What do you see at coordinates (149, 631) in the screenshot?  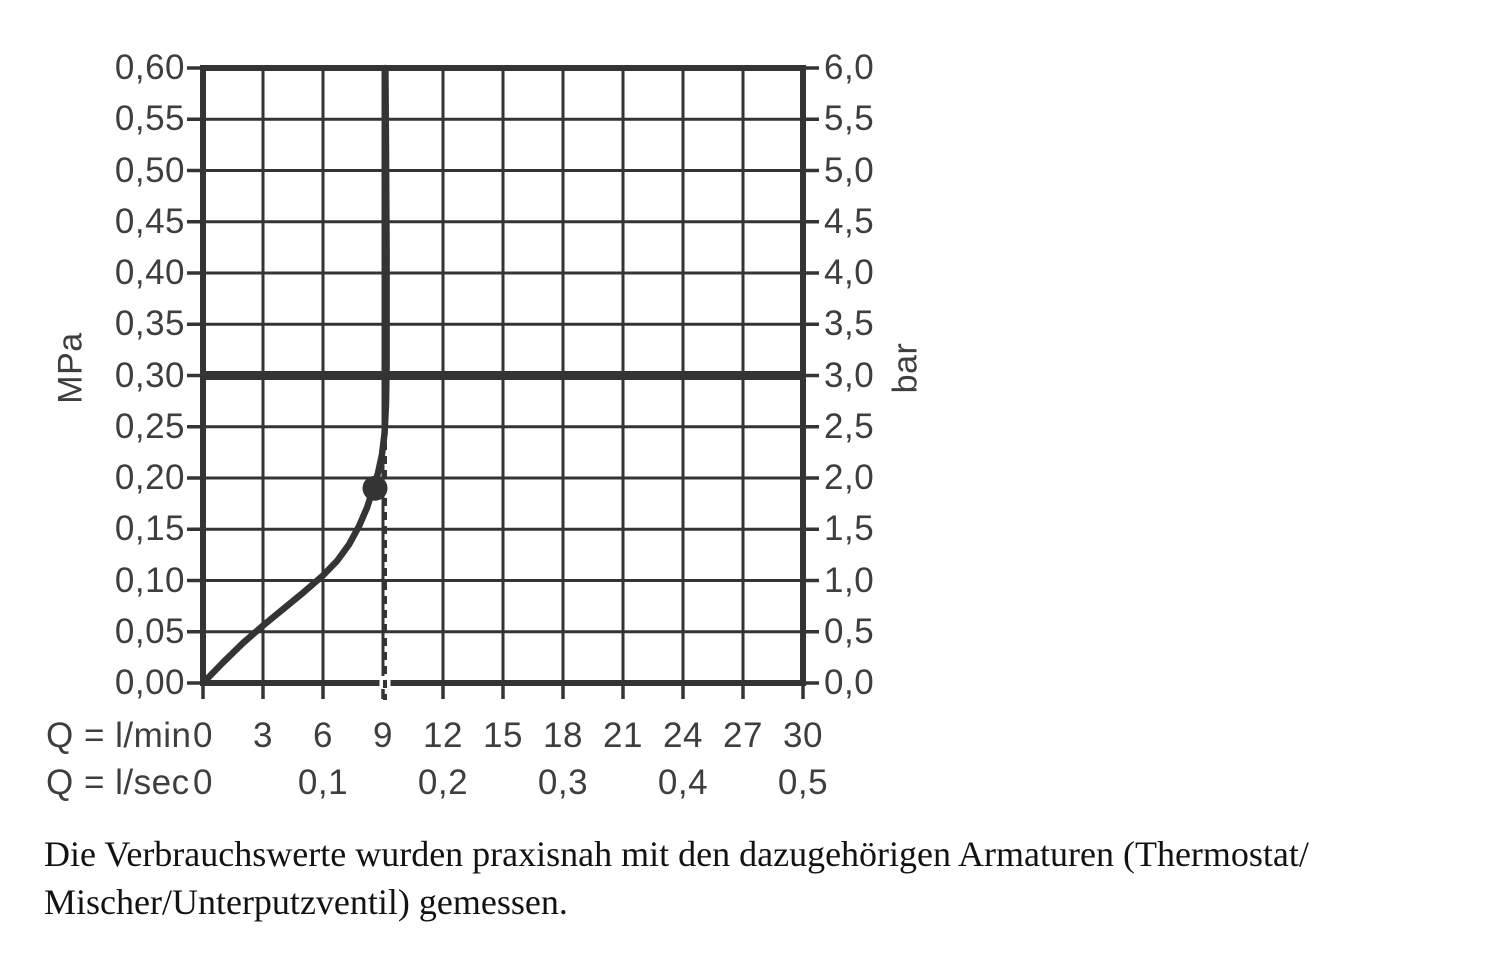 I see `y-left-tick-label: 0,05` at bounding box center [149, 631].